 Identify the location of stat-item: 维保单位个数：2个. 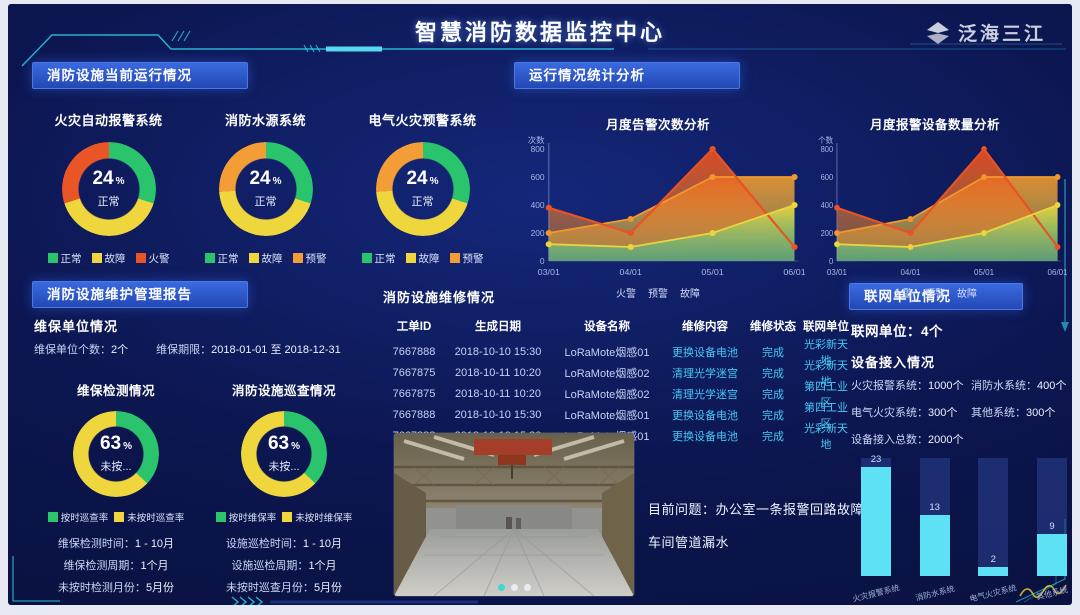
(81, 350).